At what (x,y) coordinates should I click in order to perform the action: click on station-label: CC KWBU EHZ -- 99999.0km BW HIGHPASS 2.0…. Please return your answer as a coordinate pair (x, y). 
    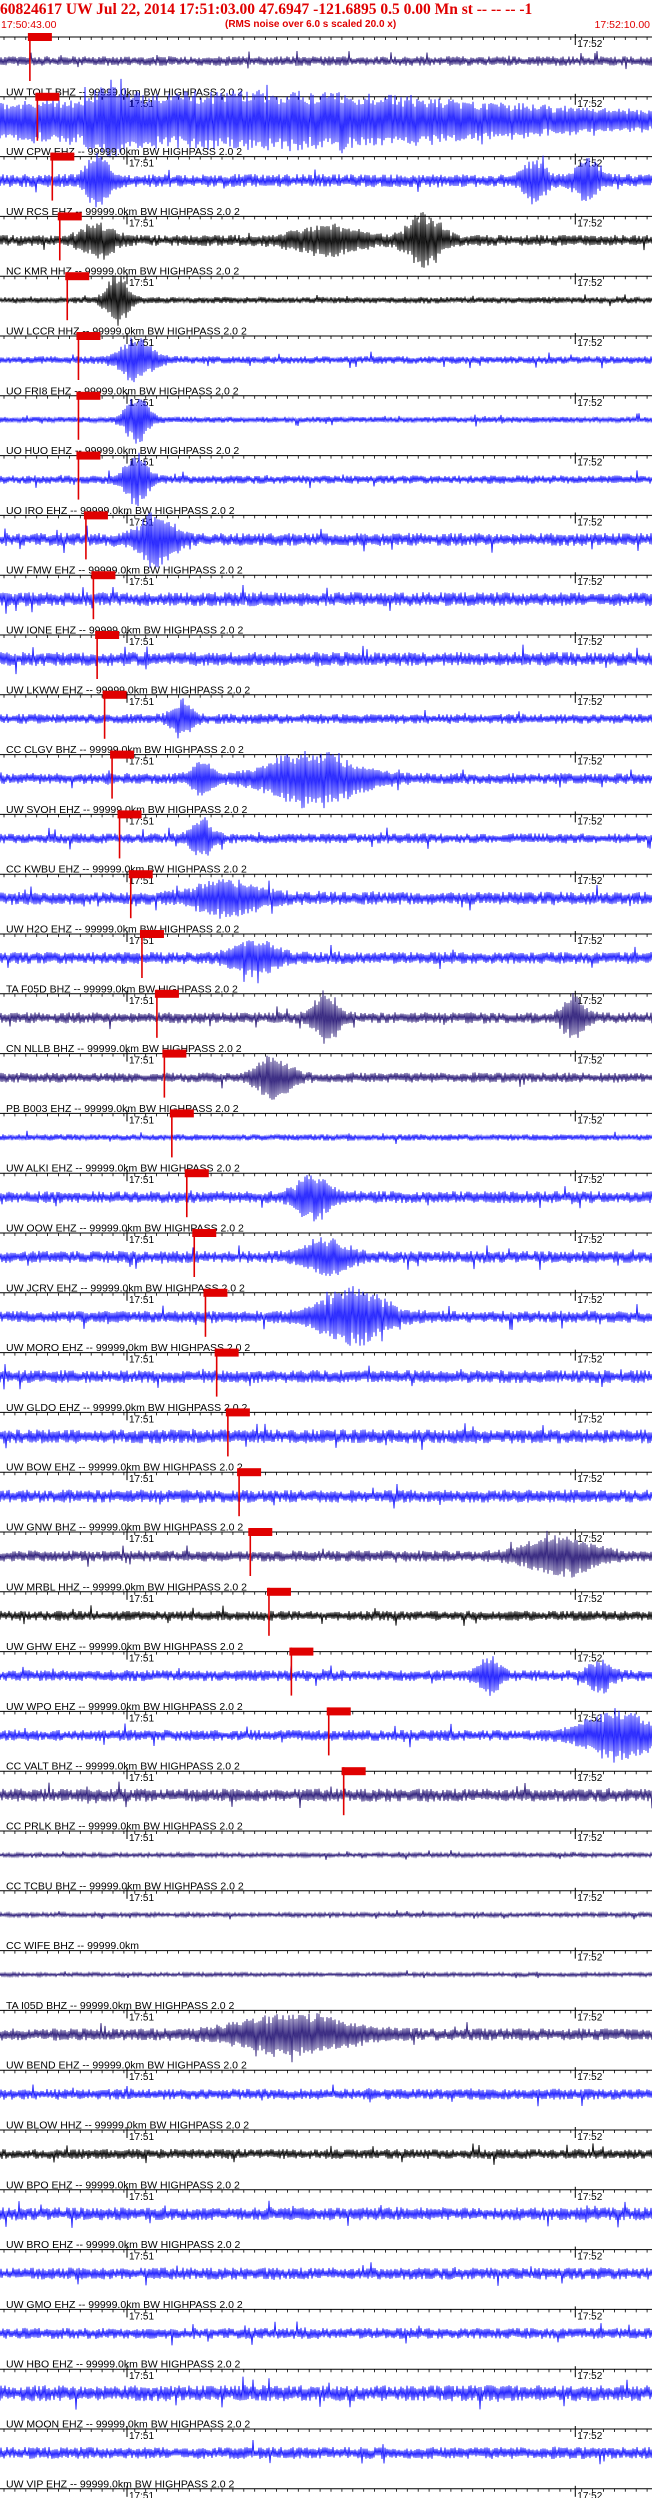
    Looking at the image, I should click on (126, 870).